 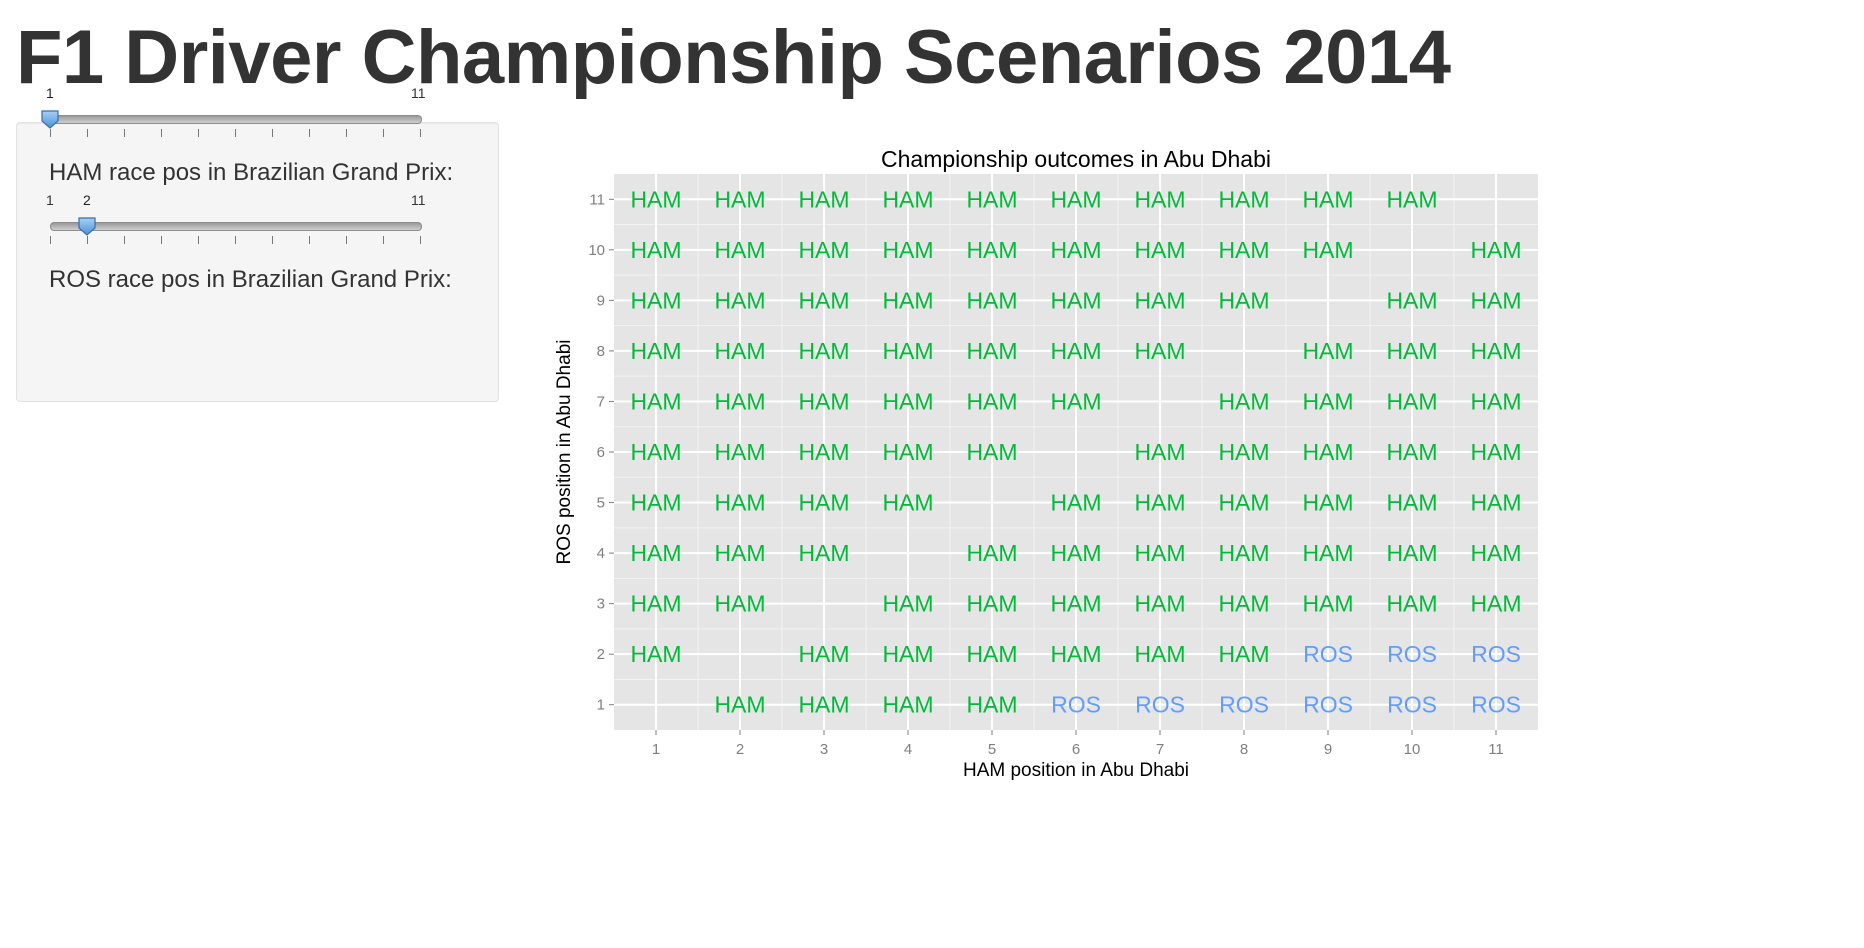 I want to click on page-title: F1 Driver Championship Scenarios 2014, so click(x=733, y=57).